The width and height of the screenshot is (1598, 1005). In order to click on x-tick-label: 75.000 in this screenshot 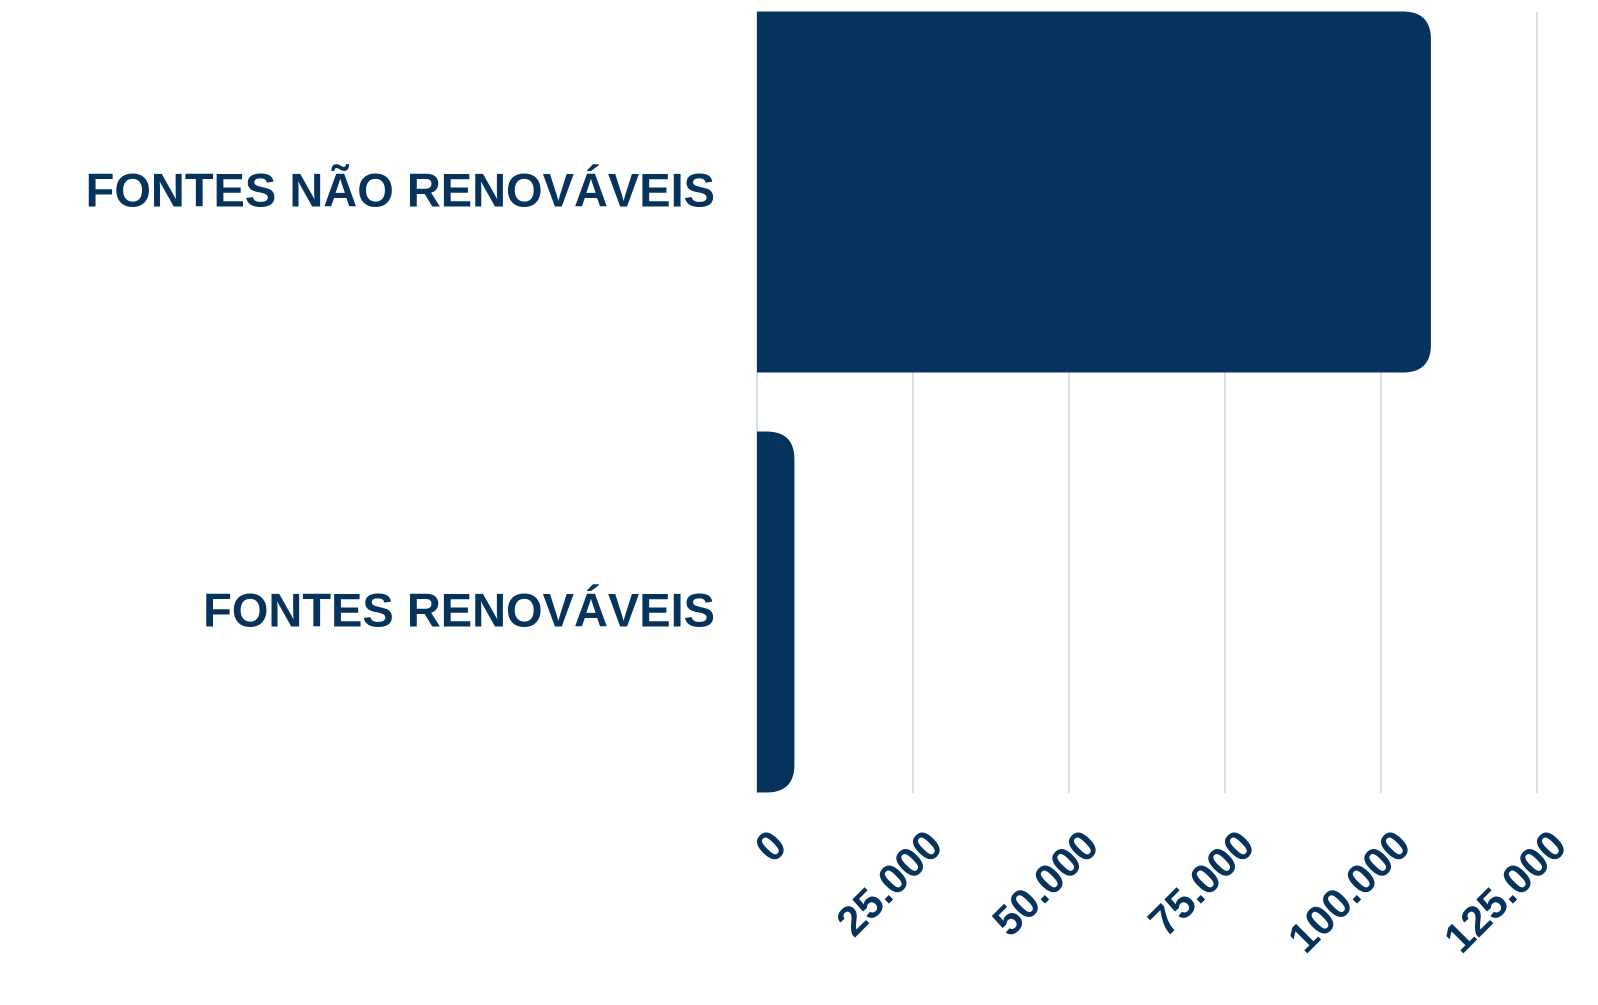, I will do `click(1201, 883)`.